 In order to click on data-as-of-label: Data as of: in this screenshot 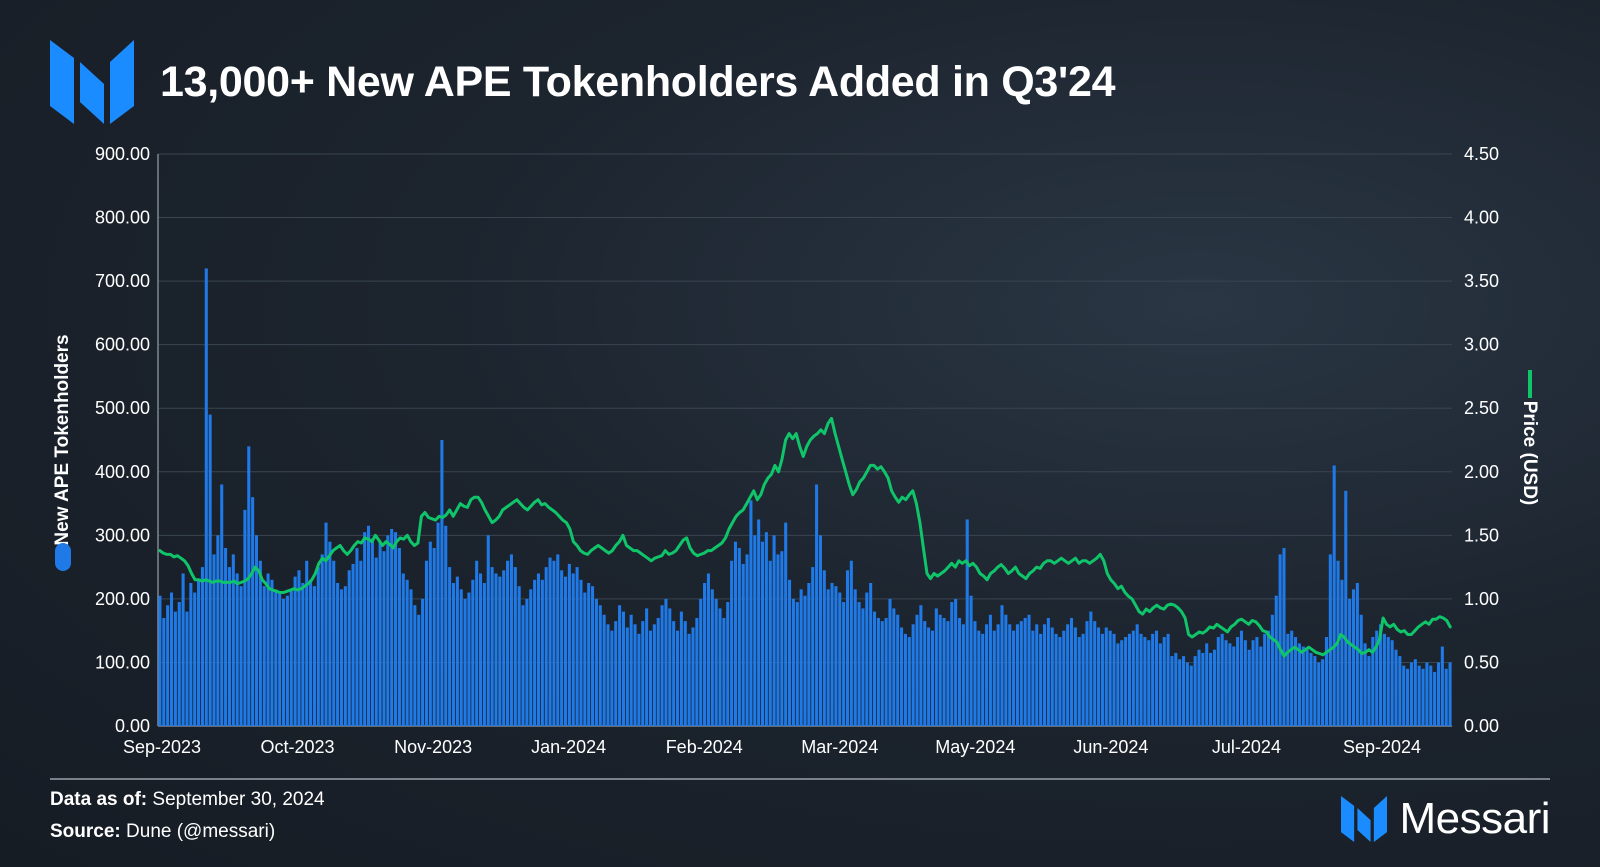, I will do `click(99, 799)`.